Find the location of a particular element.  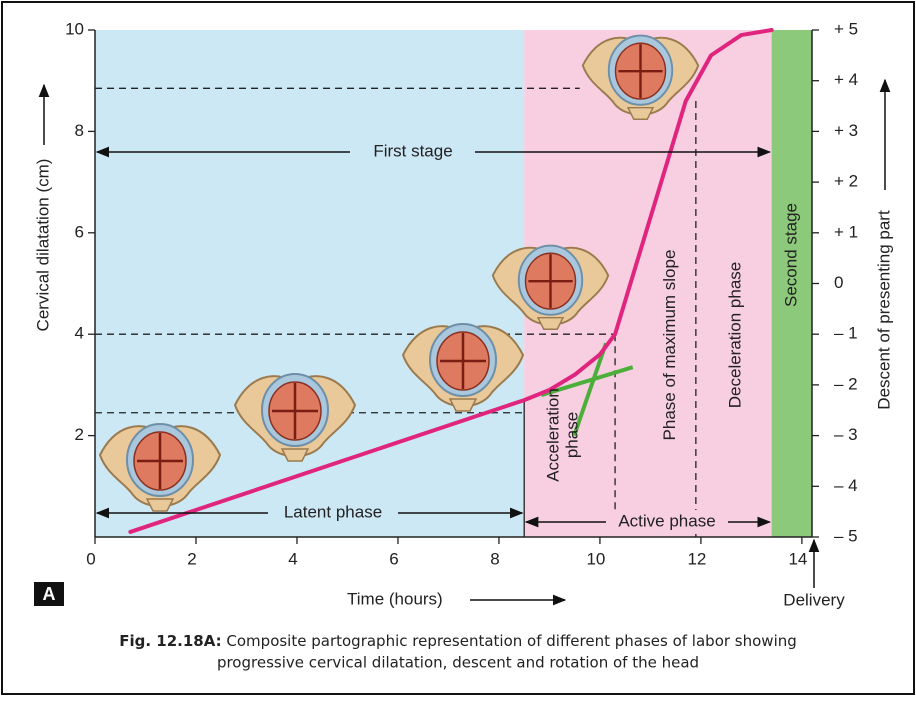

panel-box is located at coordinates (49, 594).